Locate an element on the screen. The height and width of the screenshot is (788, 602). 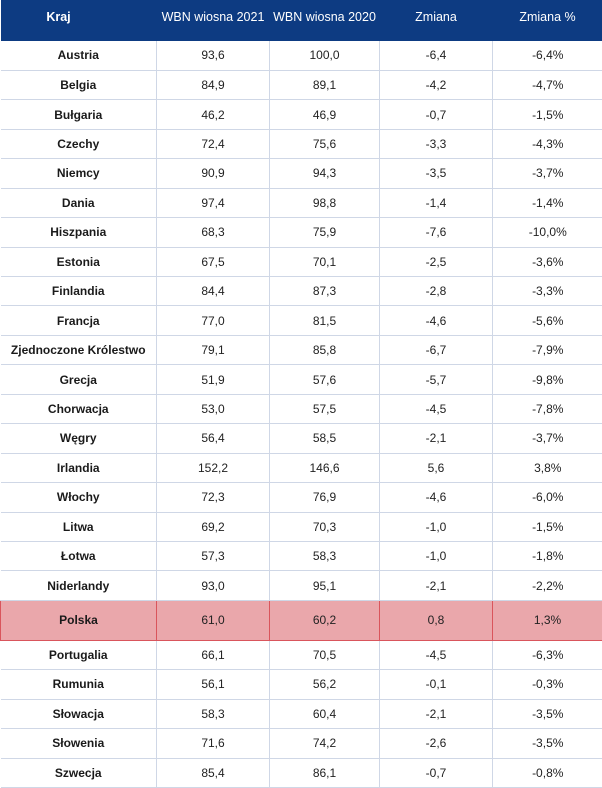
cell-change: -1,4 is located at coordinates (436, 202).